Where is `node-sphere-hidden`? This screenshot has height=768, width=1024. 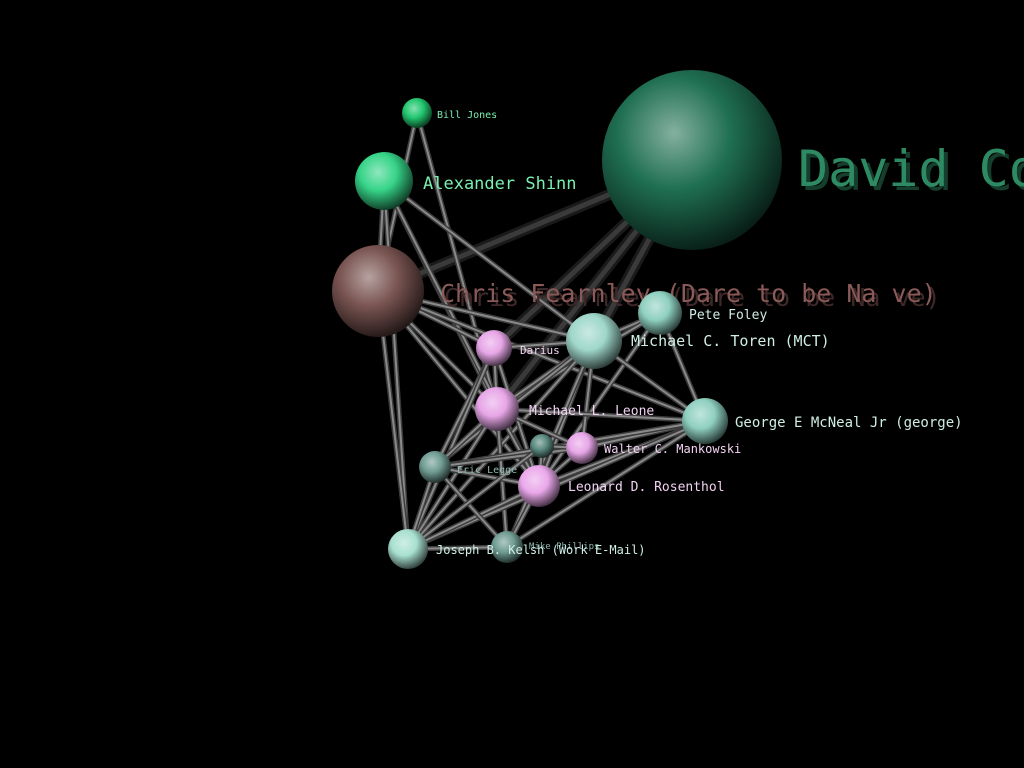
node-sphere-hidden is located at coordinates (542, 446).